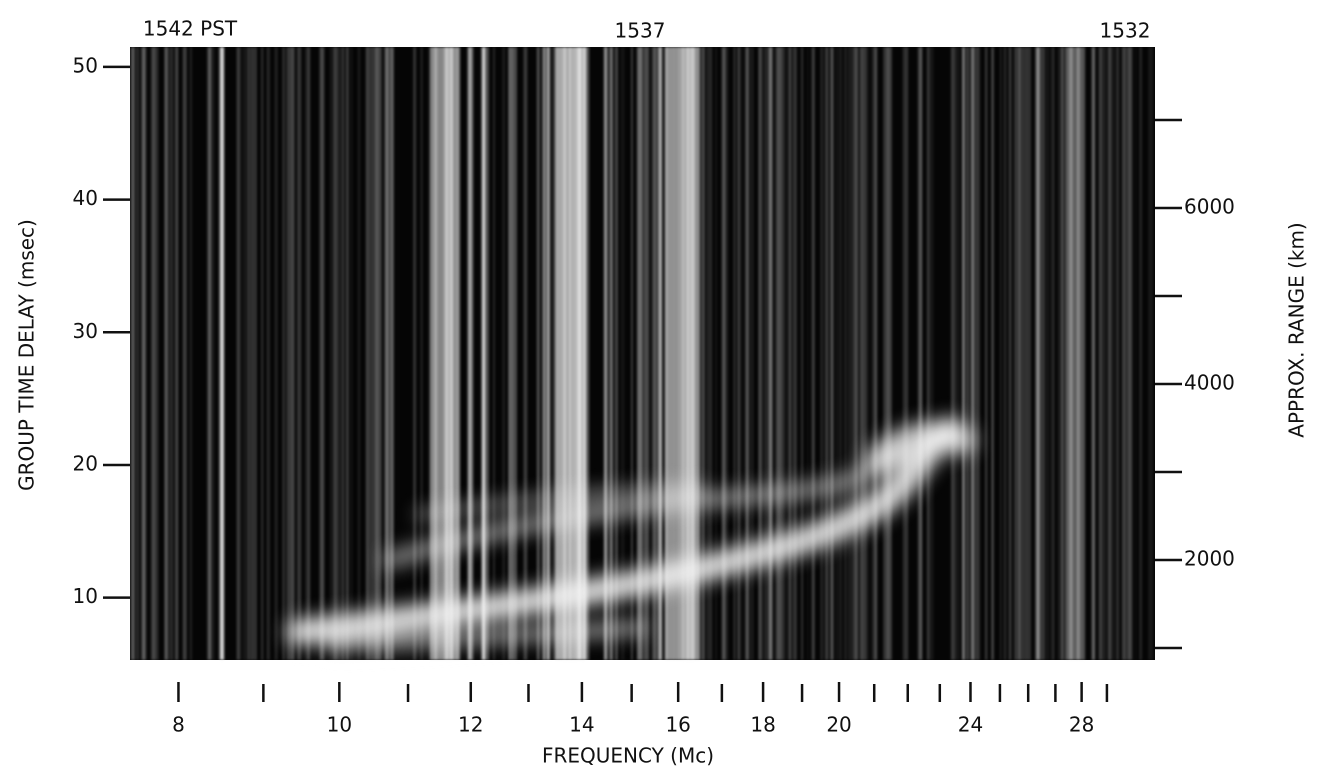  I want to click on y-tick-label: 30, so click(85, 331).